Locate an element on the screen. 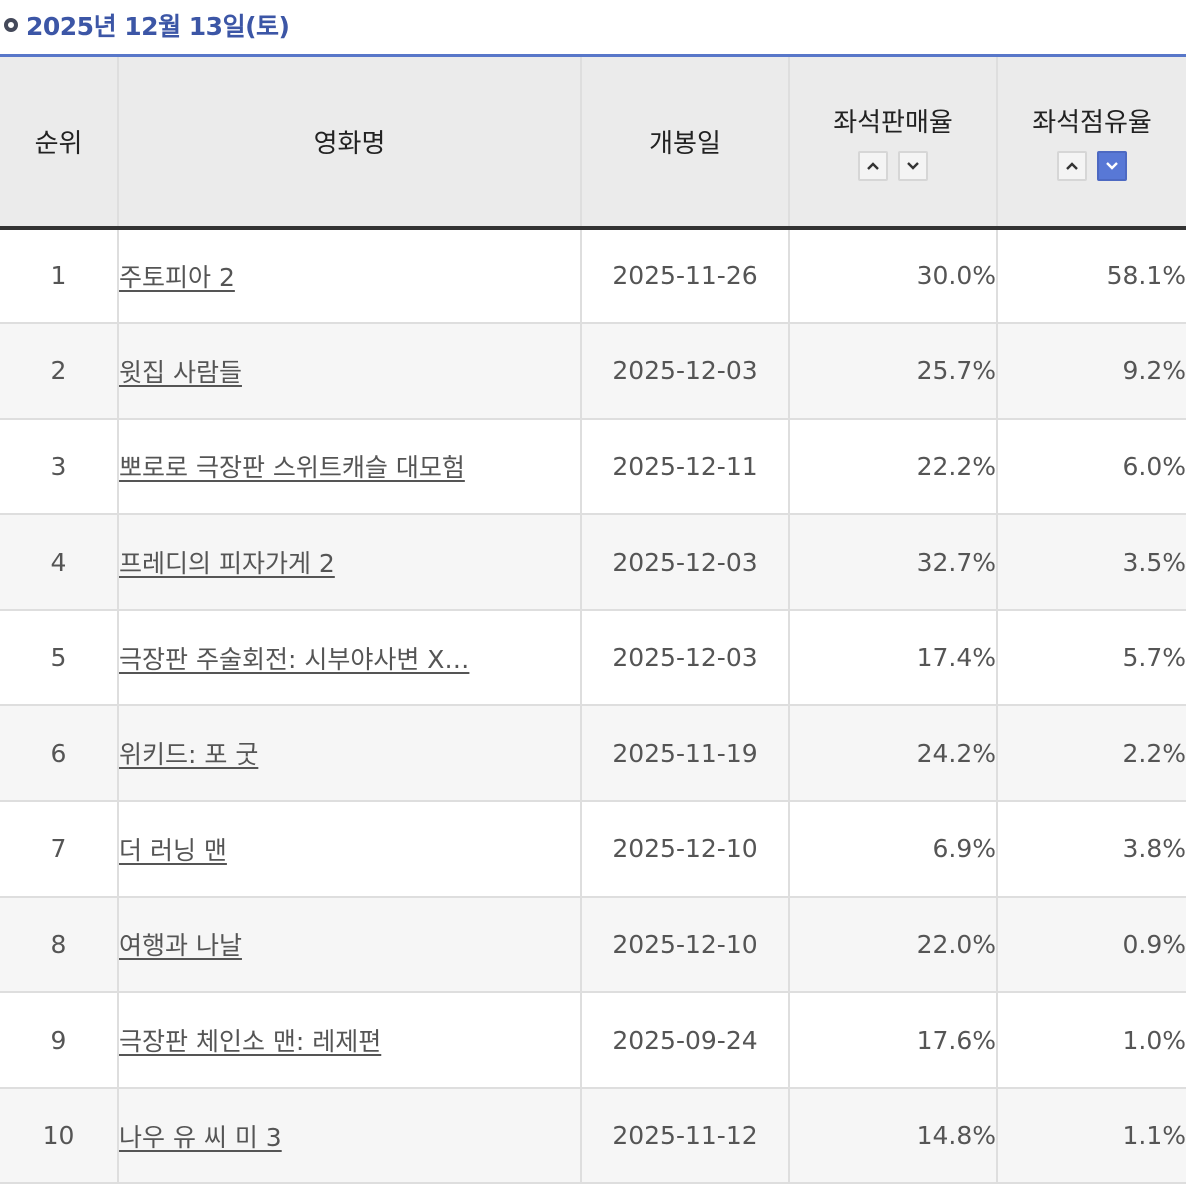  rank-cell: 3 is located at coordinates (59, 466).